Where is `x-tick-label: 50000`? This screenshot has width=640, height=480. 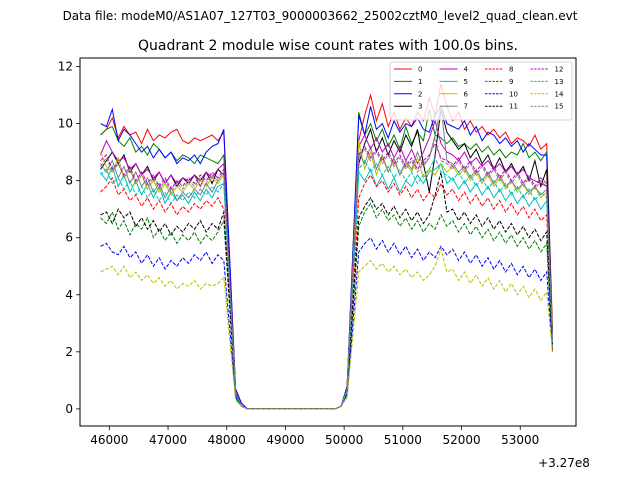
x-tick-label: 50000 is located at coordinates (344, 440).